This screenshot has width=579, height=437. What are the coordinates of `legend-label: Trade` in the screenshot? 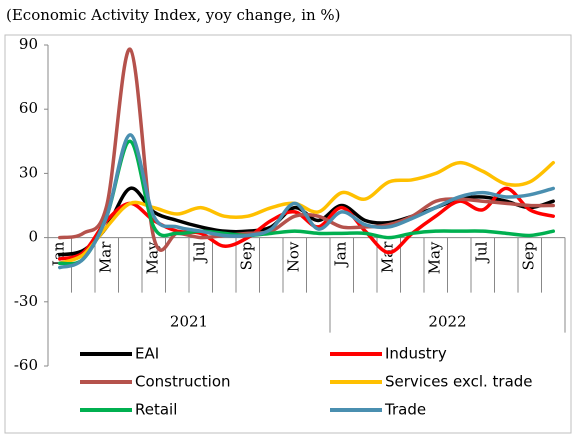 It's located at (405, 410).